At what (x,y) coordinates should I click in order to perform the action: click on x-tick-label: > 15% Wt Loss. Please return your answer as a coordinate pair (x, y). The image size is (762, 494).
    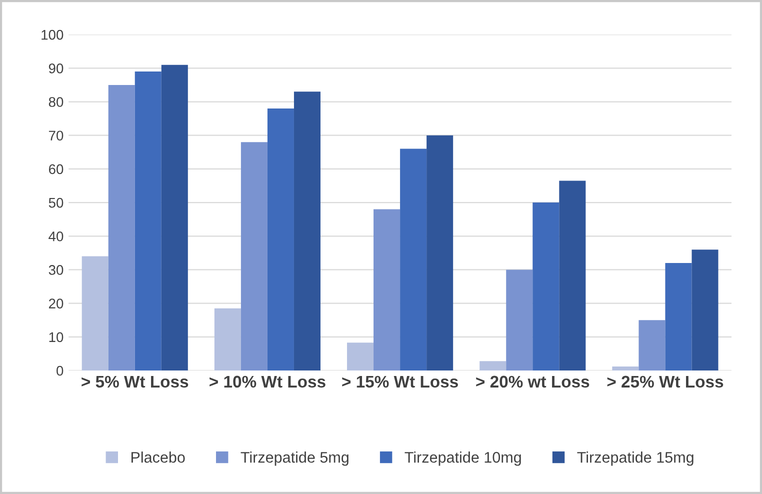
    Looking at the image, I should click on (400, 382).